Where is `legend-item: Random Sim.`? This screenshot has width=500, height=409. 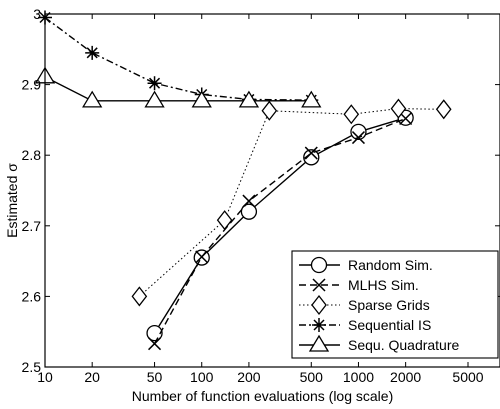
legend-item: Random Sim. is located at coordinates (366, 265).